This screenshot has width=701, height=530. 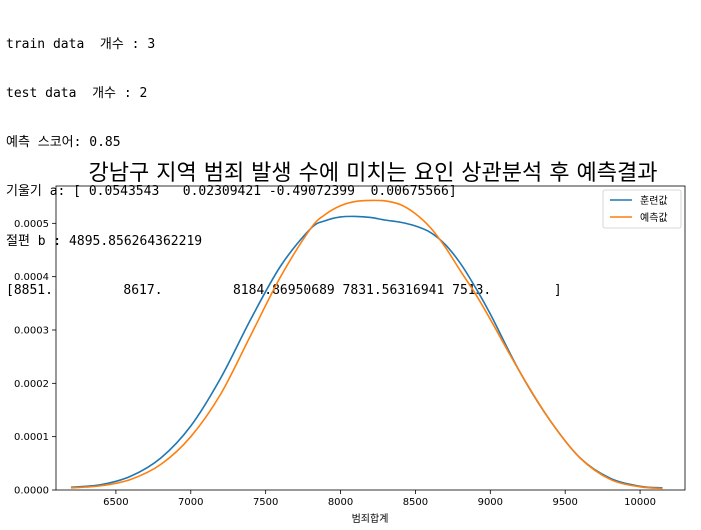 What do you see at coordinates (81, 44) in the screenshot?
I see `console-line-train-count: train data 개수 : 3` at bounding box center [81, 44].